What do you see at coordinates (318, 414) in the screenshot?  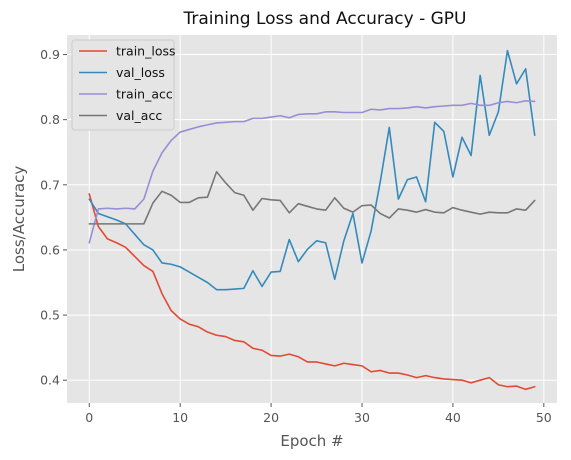 I see `x-tick-labels: 0 10 20 30 40 50` at bounding box center [318, 414].